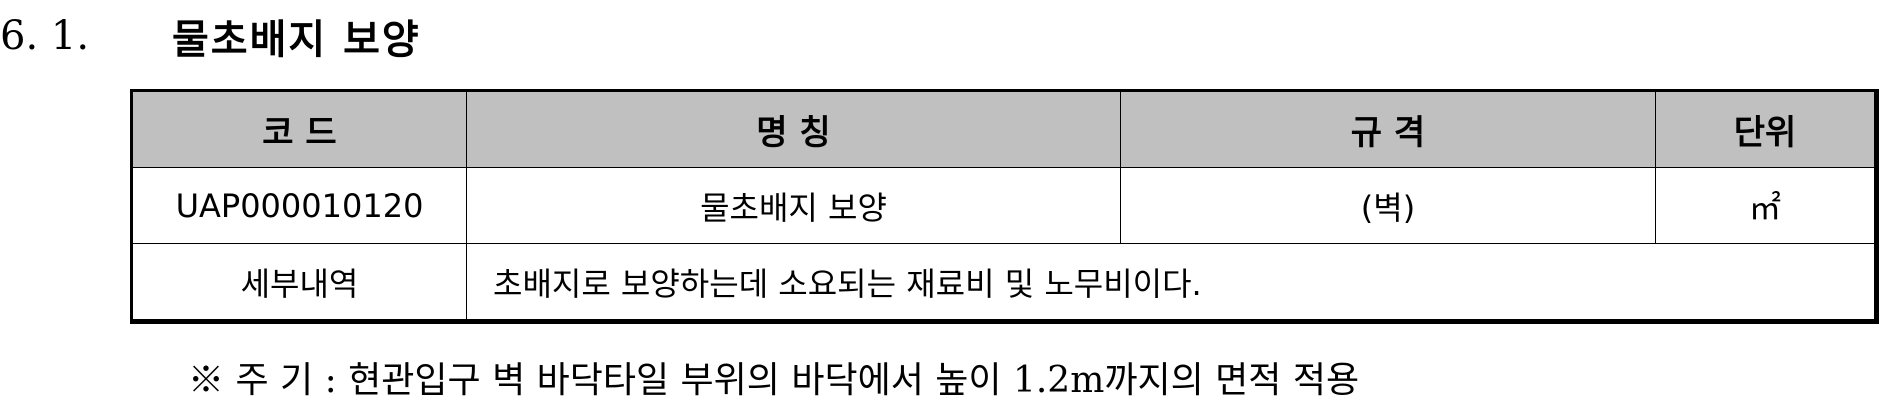 The width and height of the screenshot is (1881, 413). Describe the element at coordinates (1766, 129) in the screenshot. I see `header-unit: 단위` at that location.